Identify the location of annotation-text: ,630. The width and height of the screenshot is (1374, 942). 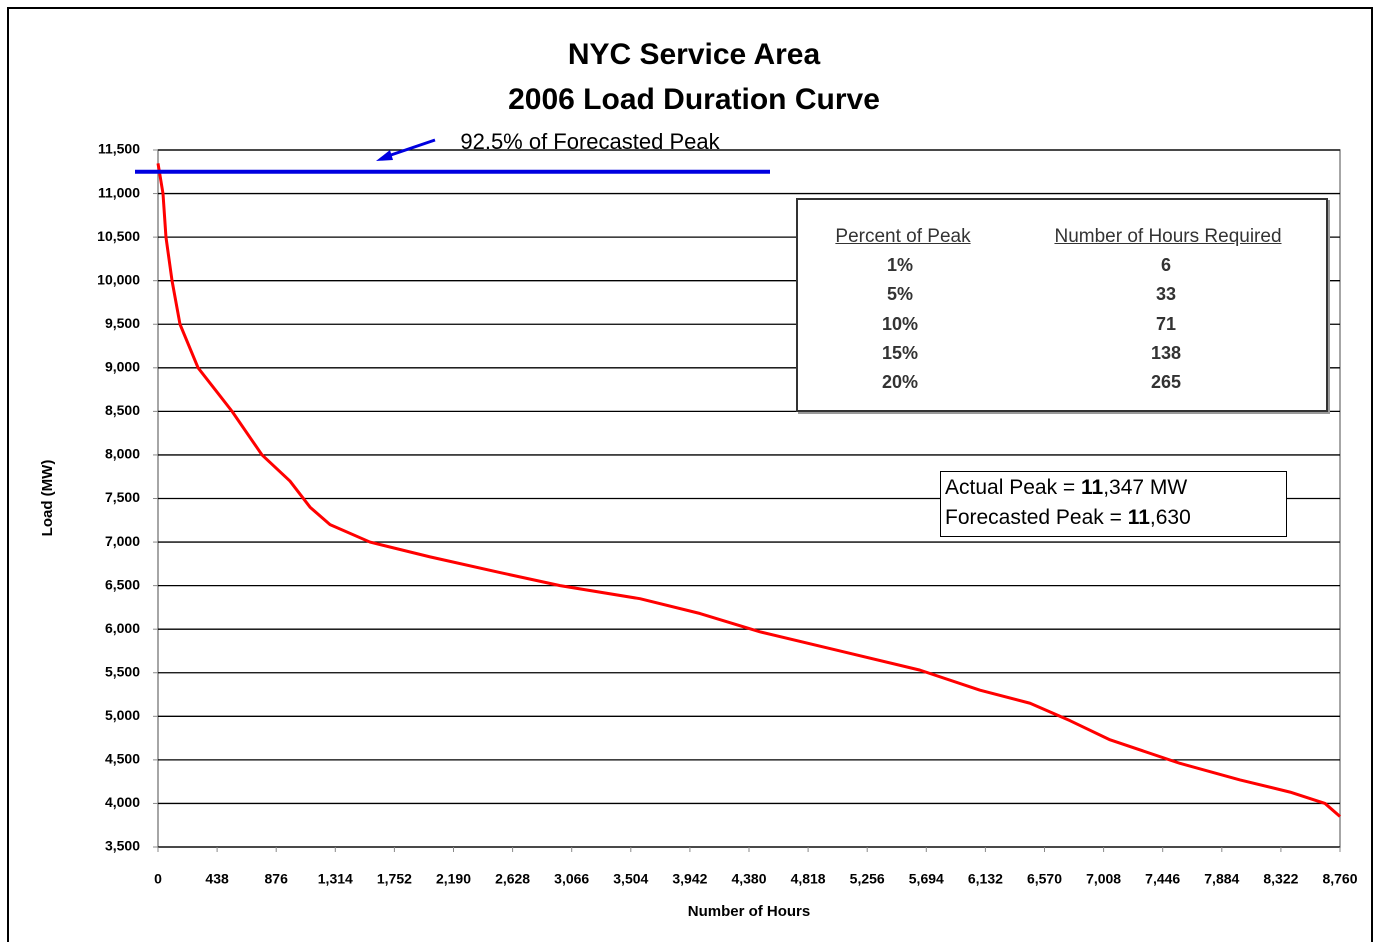
(1170, 517).